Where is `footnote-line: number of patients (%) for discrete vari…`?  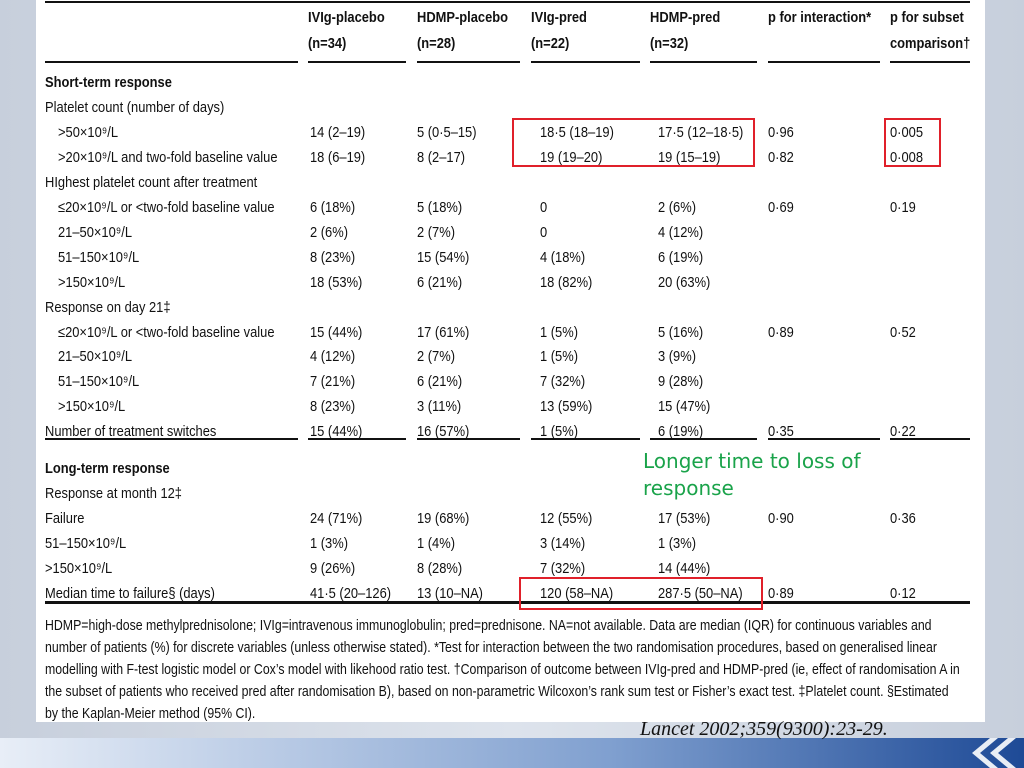 footnote-line: number of patients (%) for discrete vari… is located at coordinates (491, 647).